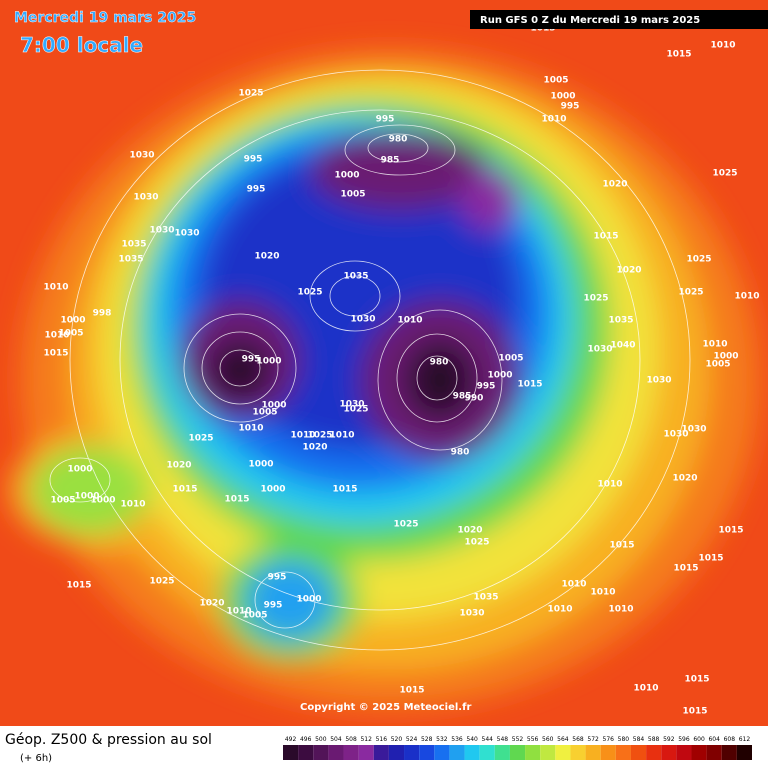  What do you see at coordinates (488, 739) in the screenshot?
I see `scale-label: 544` at bounding box center [488, 739].